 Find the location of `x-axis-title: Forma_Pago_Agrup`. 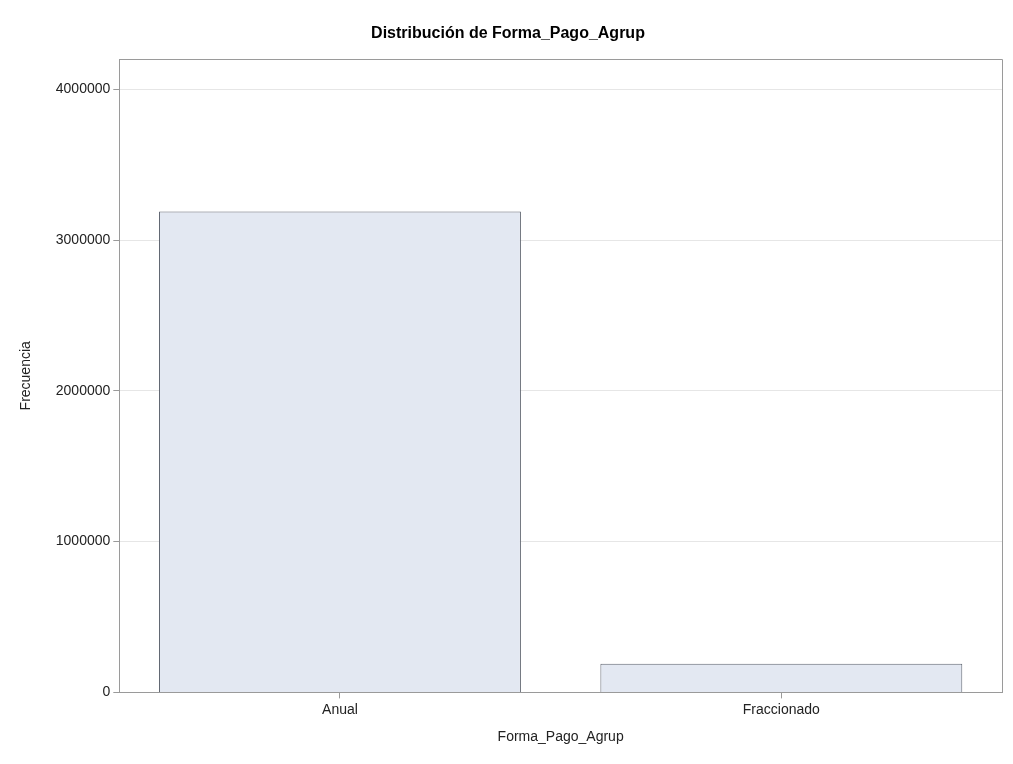

x-axis-title: Forma_Pago_Agrup is located at coordinates (560, 736).